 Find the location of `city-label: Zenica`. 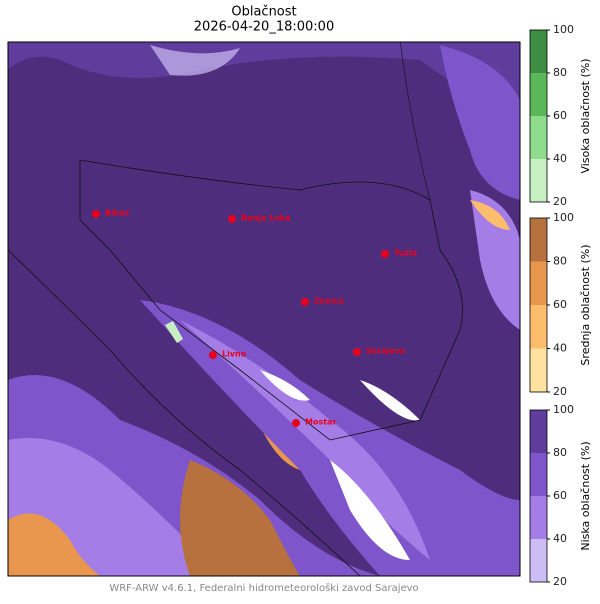

city-label: Zenica is located at coordinates (329, 301).